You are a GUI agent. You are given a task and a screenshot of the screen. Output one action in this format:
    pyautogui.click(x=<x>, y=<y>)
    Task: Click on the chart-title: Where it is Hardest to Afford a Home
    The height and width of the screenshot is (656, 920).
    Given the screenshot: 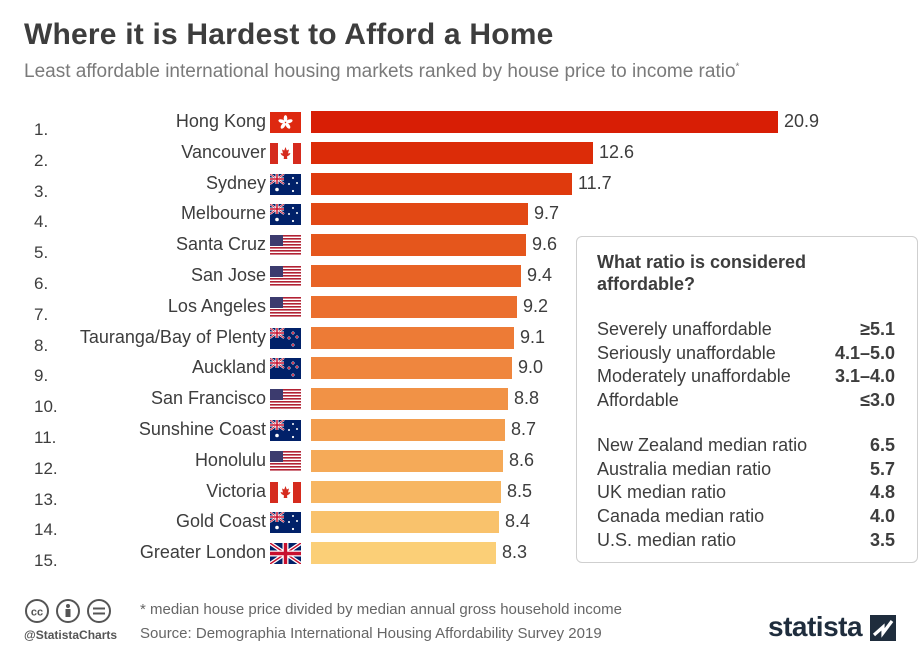 What is the action you would take?
    pyautogui.click(x=289, y=34)
    